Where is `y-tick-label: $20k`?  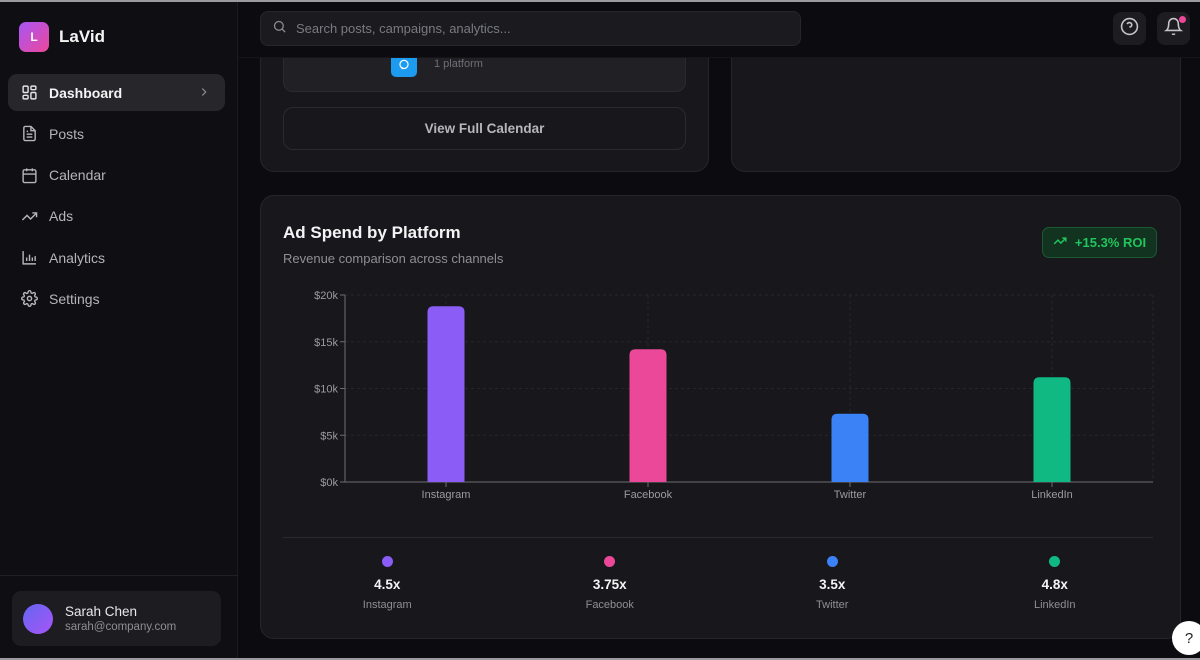 y-tick-label: $20k is located at coordinates (326, 296).